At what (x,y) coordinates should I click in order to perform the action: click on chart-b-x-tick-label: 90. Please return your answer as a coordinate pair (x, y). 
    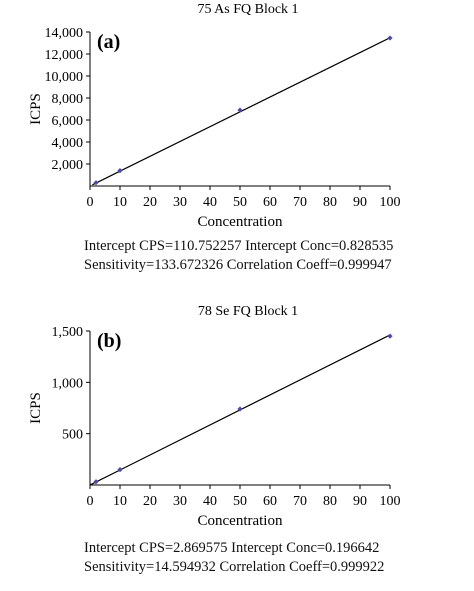
    Looking at the image, I should click on (360, 501).